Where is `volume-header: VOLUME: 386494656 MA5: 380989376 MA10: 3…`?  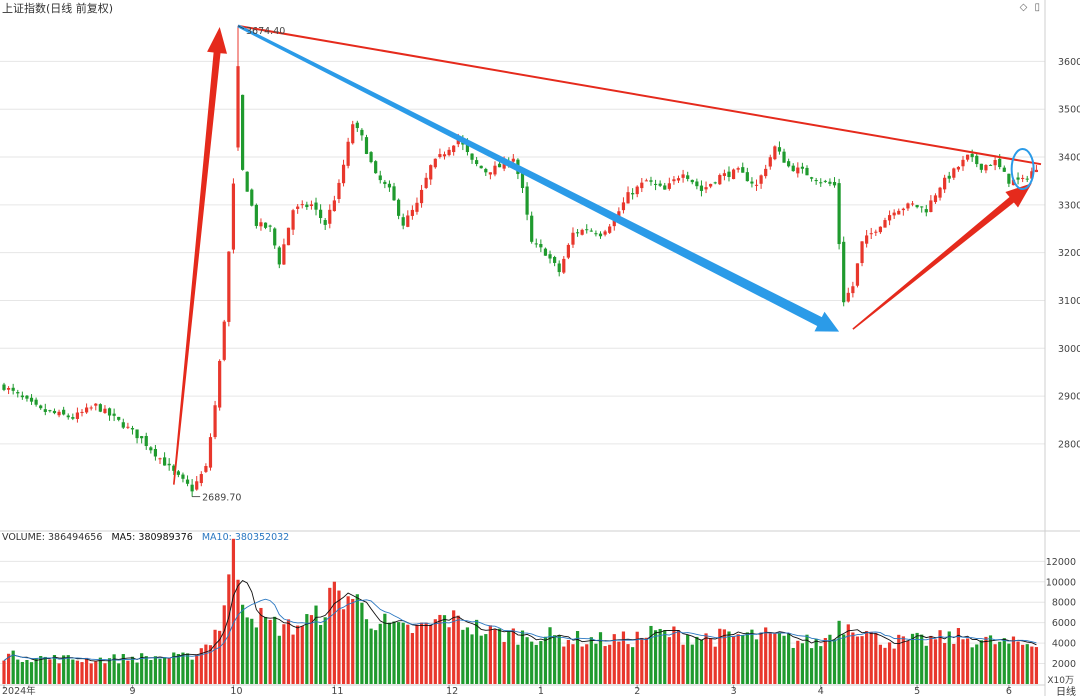
volume-header: VOLUME: 386494656 MA5: 380989376 MA10: 3… is located at coordinates (148, 538).